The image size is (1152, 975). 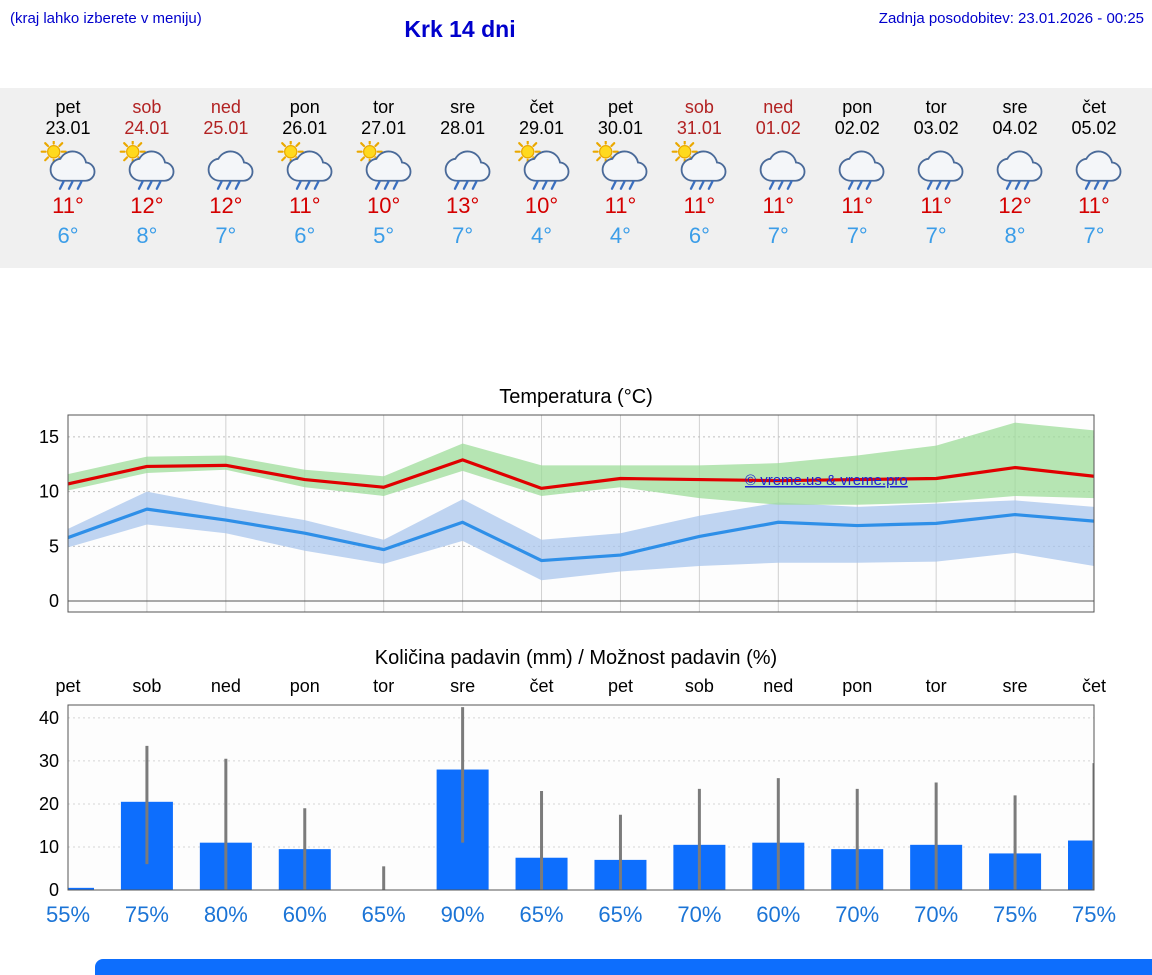 I want to click on day-high-temp: 10°, so click(x=541, y=205).